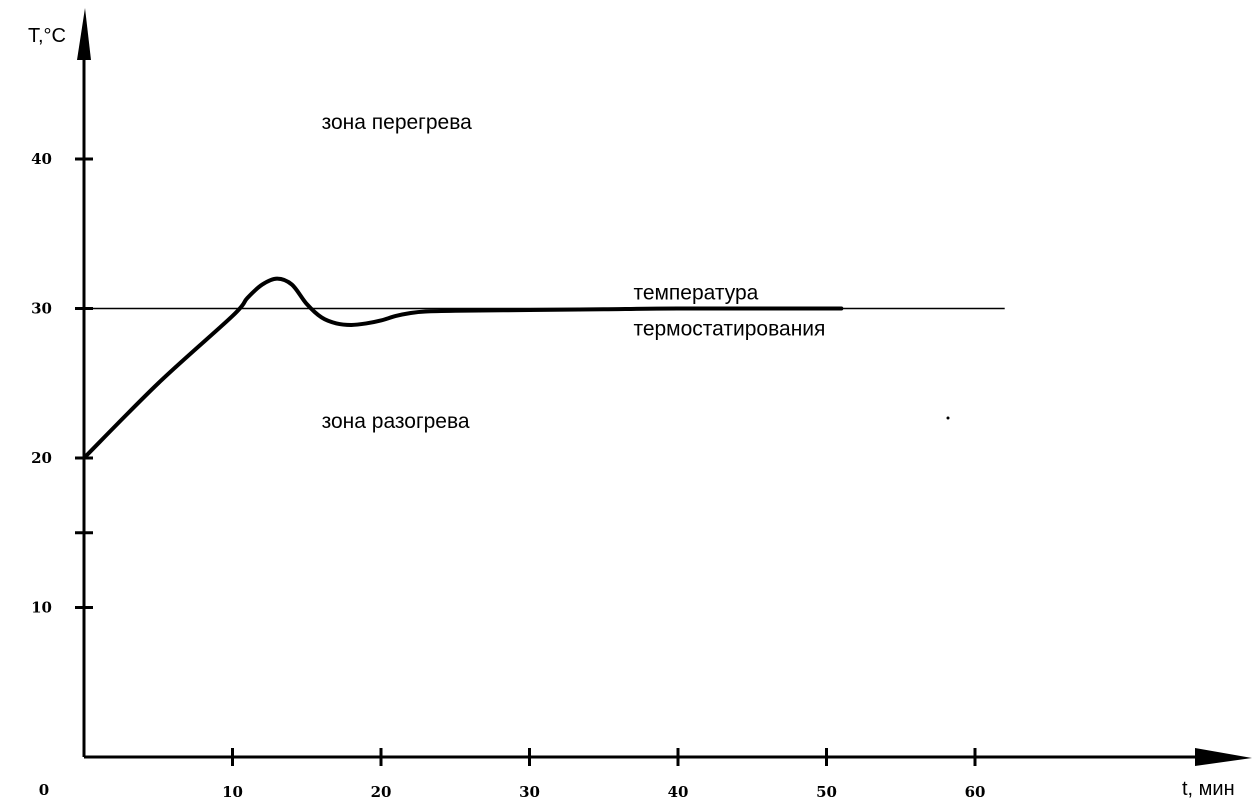 The height and width of the screenshot is (801, 1258). I want to click on y-tick-label: 20, so click(41, 458).